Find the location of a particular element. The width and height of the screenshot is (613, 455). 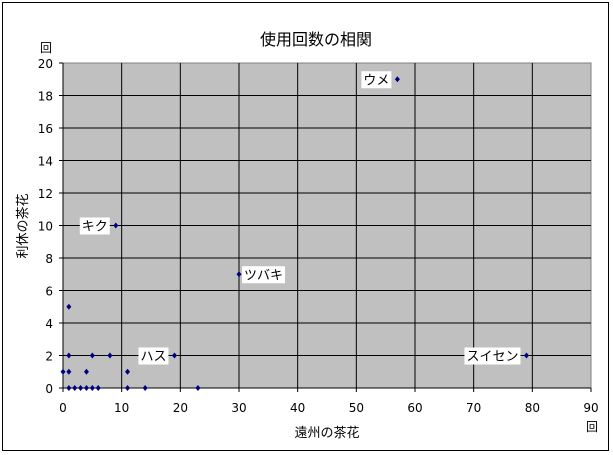

x-tick-label: 90 is located at coordinates (590, 408).